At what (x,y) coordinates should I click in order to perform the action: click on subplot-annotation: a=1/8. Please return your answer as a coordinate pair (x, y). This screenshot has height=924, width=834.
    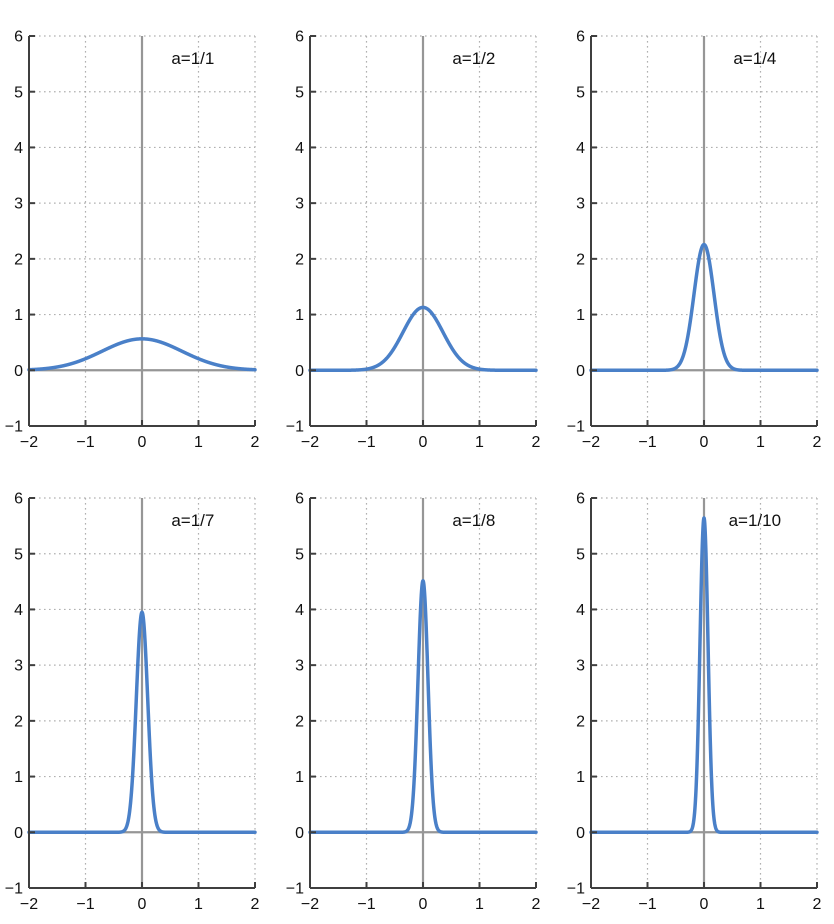
    Looking at the image, I should click on (473, 520).